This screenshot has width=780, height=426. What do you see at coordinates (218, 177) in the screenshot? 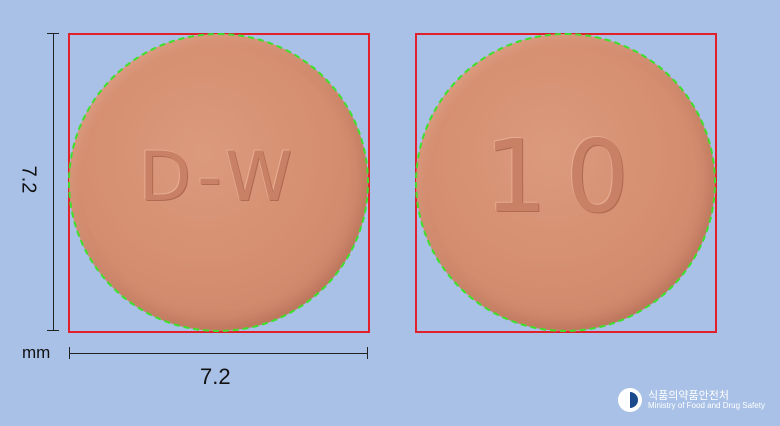
I see `front-imprint: D-W` at bounding box center [218, 177].